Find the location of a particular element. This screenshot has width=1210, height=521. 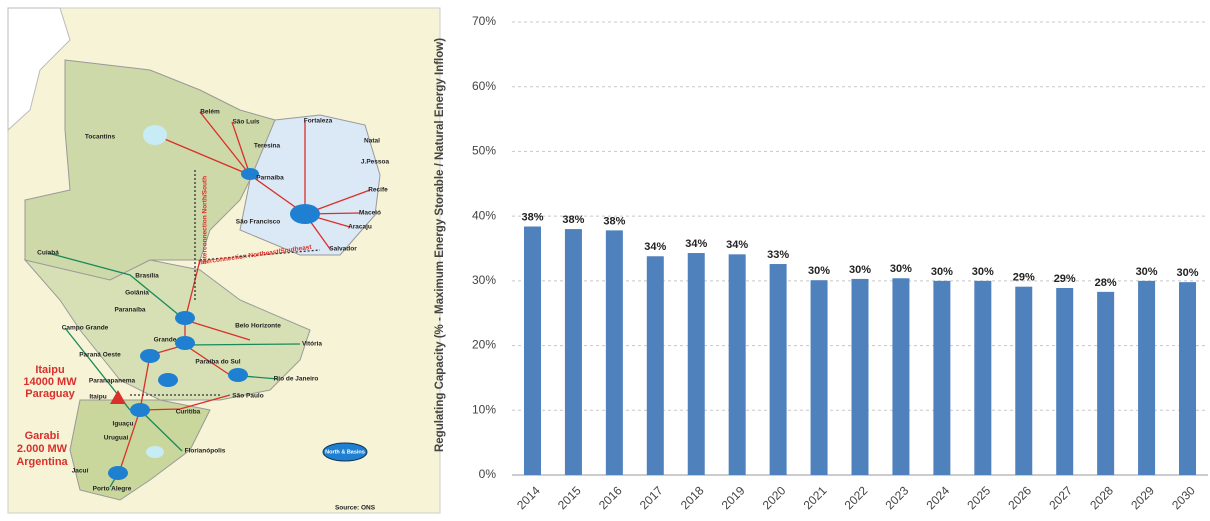

city-label: Parnaíba is located at coordinates (270, 178).